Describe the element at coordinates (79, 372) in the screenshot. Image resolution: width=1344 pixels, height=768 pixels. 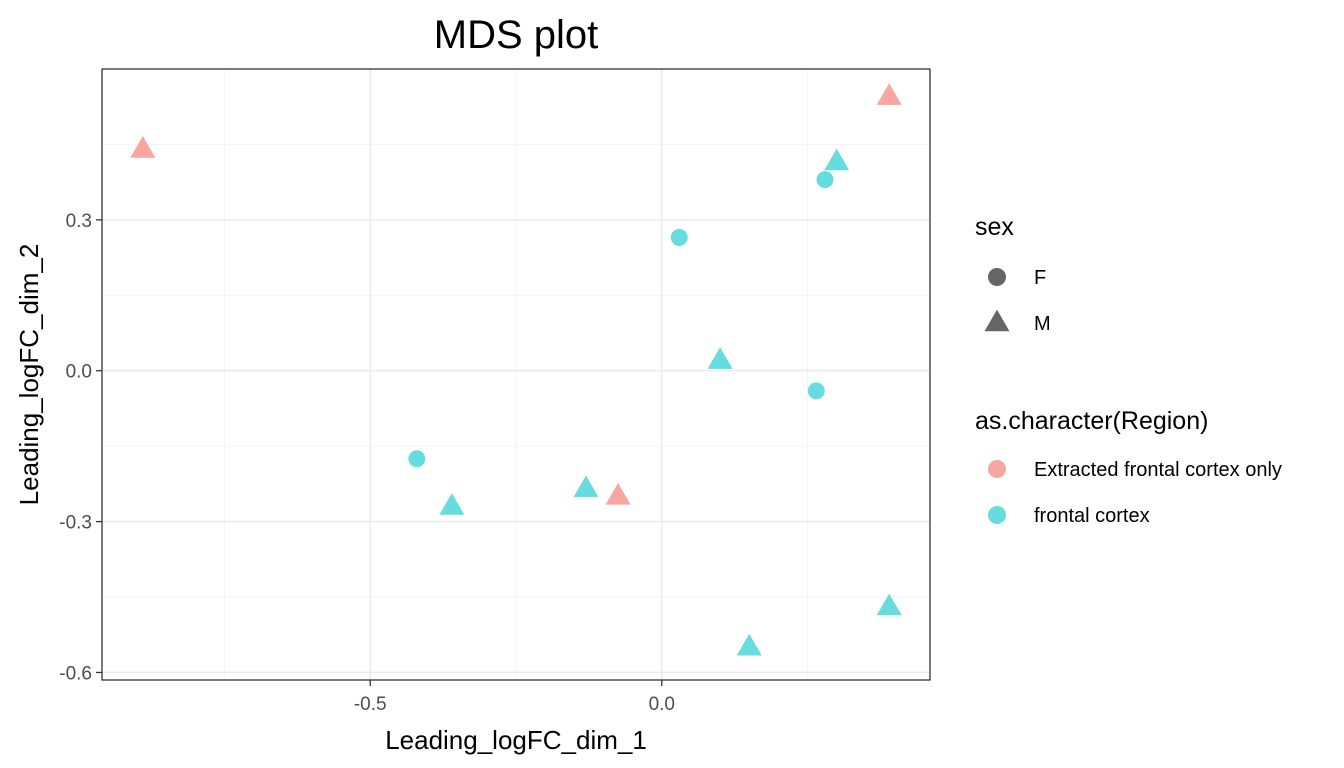
I see `y-tick-label: 0.0` at that location.